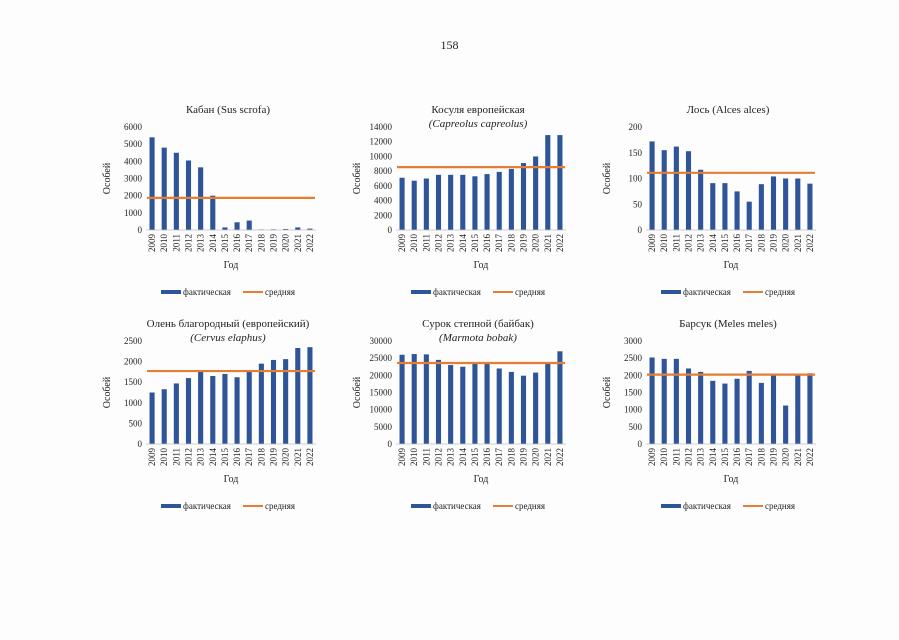 Image resolution: width=899 pixels, height=640 pixels. Describe the element at coordinates (478, 324) in the screenshot. I see `chart-title-line1: Сурок степной (байбак)` at that location.